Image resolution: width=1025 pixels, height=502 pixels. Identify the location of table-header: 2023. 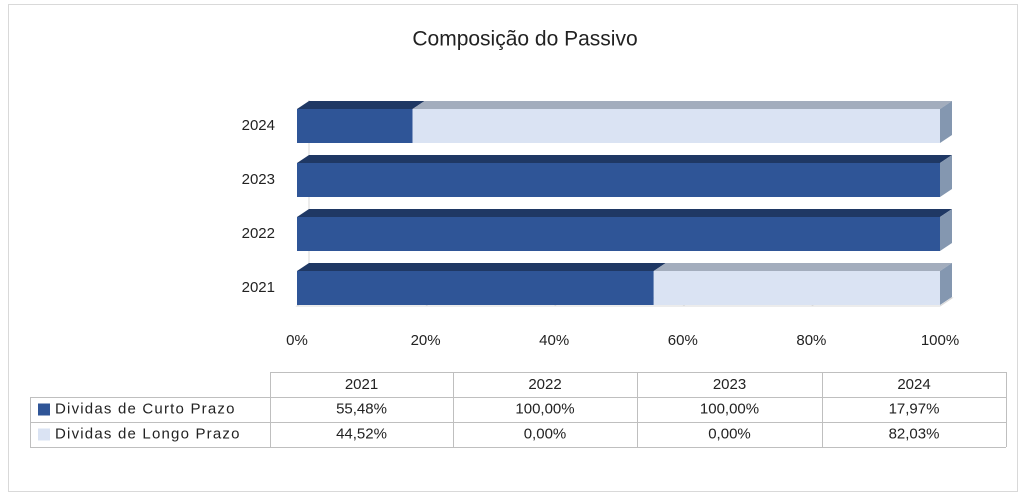
(729, 384).